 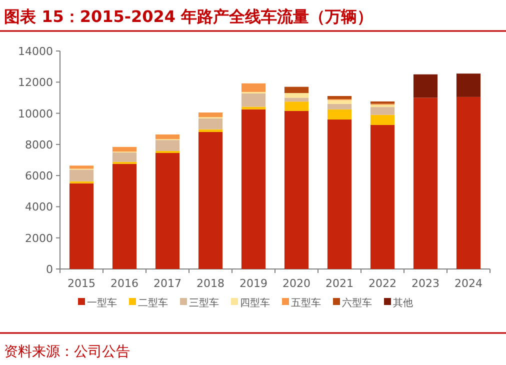 What do you see at coordinates (39, 145) in the screenshot?
I see `y-tick-label: 8000` at bounding box center [39, 145].